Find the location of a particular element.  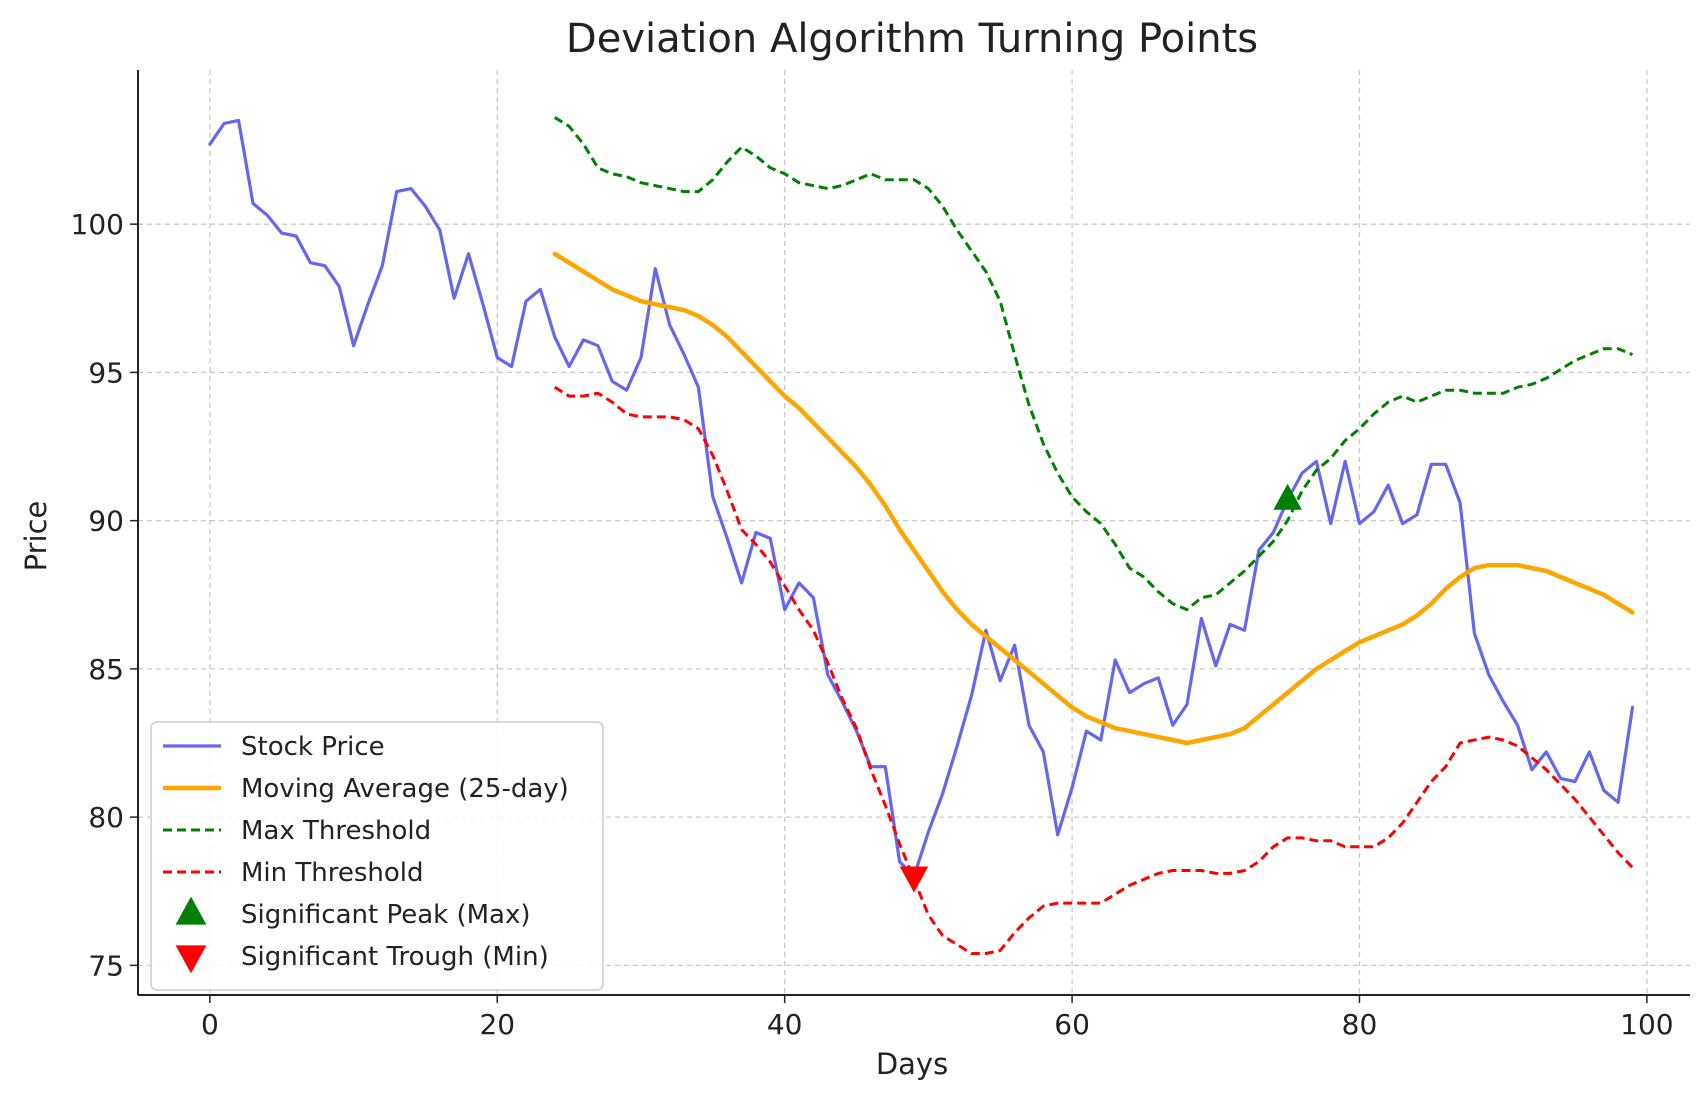

legend-label-significant-trough-min: Significant Trough (Min) is located at coordinates (395, 957).